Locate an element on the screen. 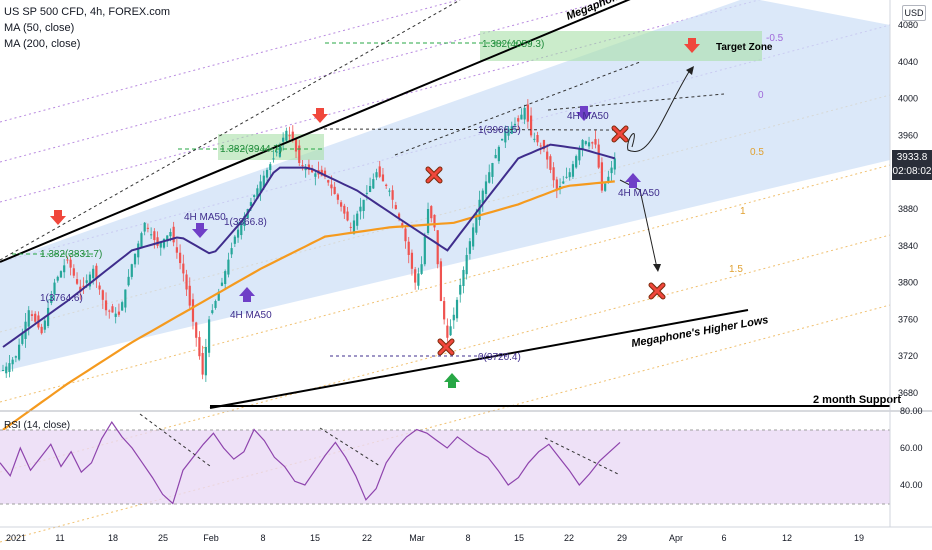 This screenshot has height=550, width=932. price-tick-label: 3720 is located at coordinates (908, 356).